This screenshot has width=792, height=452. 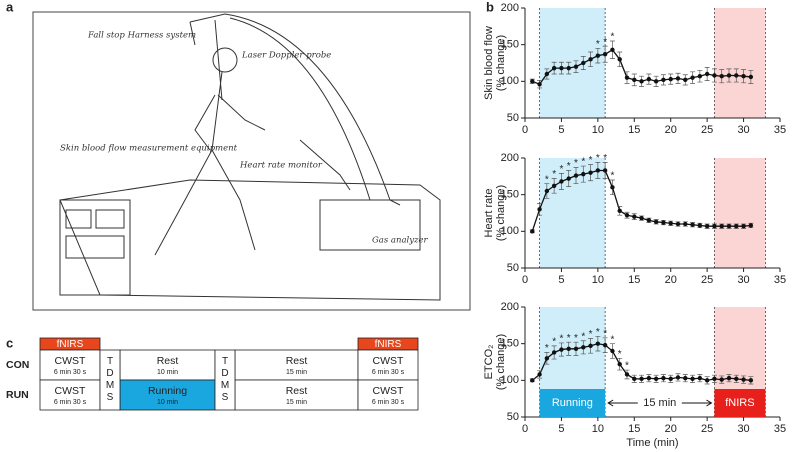 I want to click on sketch-label: Gas analyzer, so click(x=400, y=241).